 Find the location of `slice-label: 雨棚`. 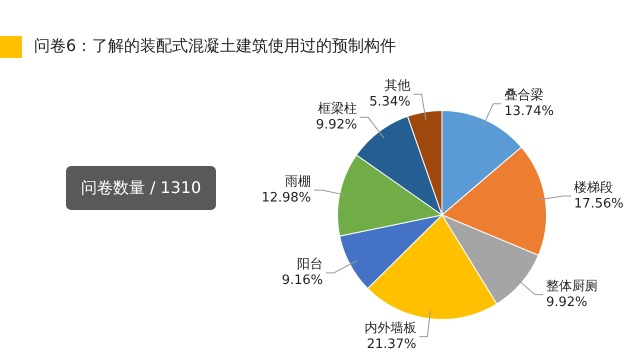

slice-label: 雨棚 is located at coordinates (298, 182).